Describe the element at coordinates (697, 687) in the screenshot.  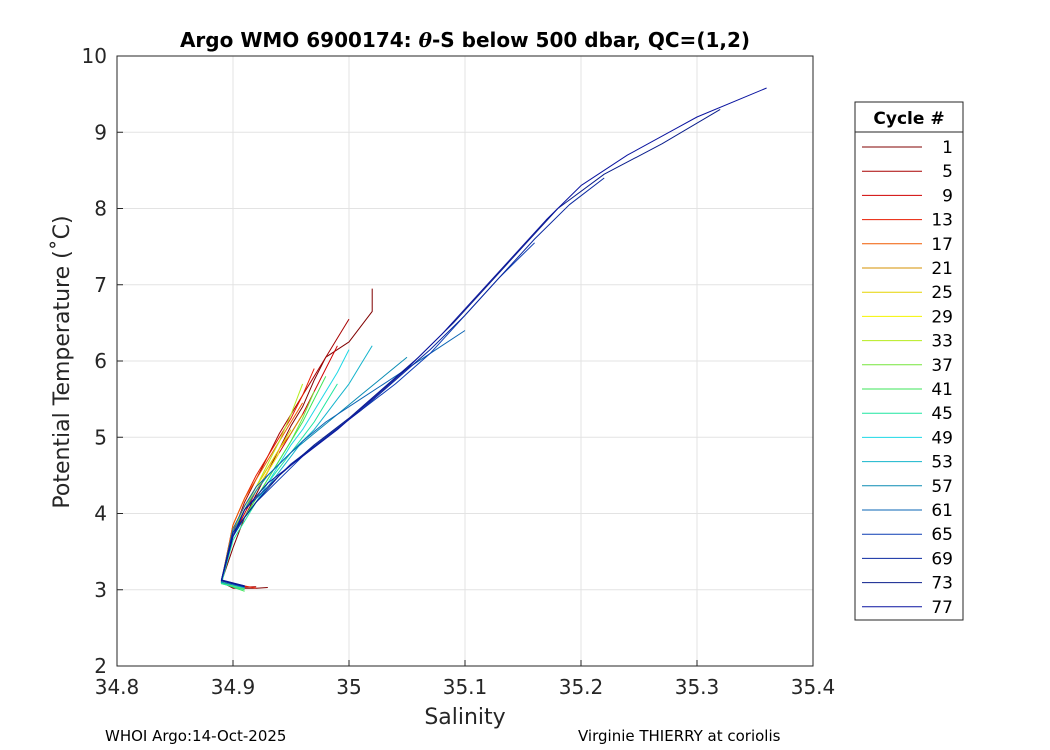
I see `x-tick-label: 35.3` at that location.